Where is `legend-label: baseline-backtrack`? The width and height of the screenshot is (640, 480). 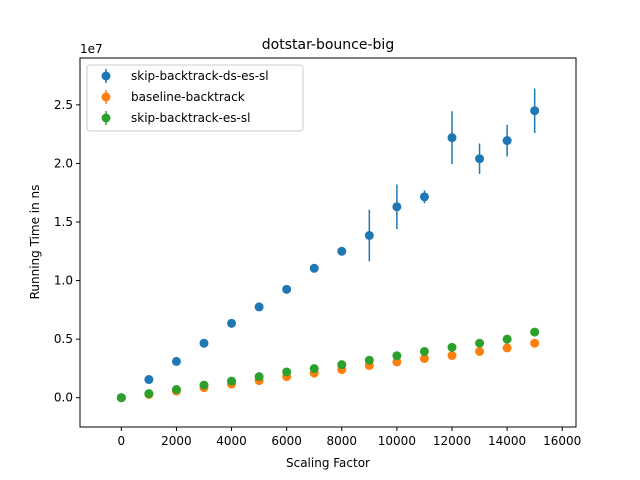
legend-label: baseline-backtrack is located at coordinates (188, 97).